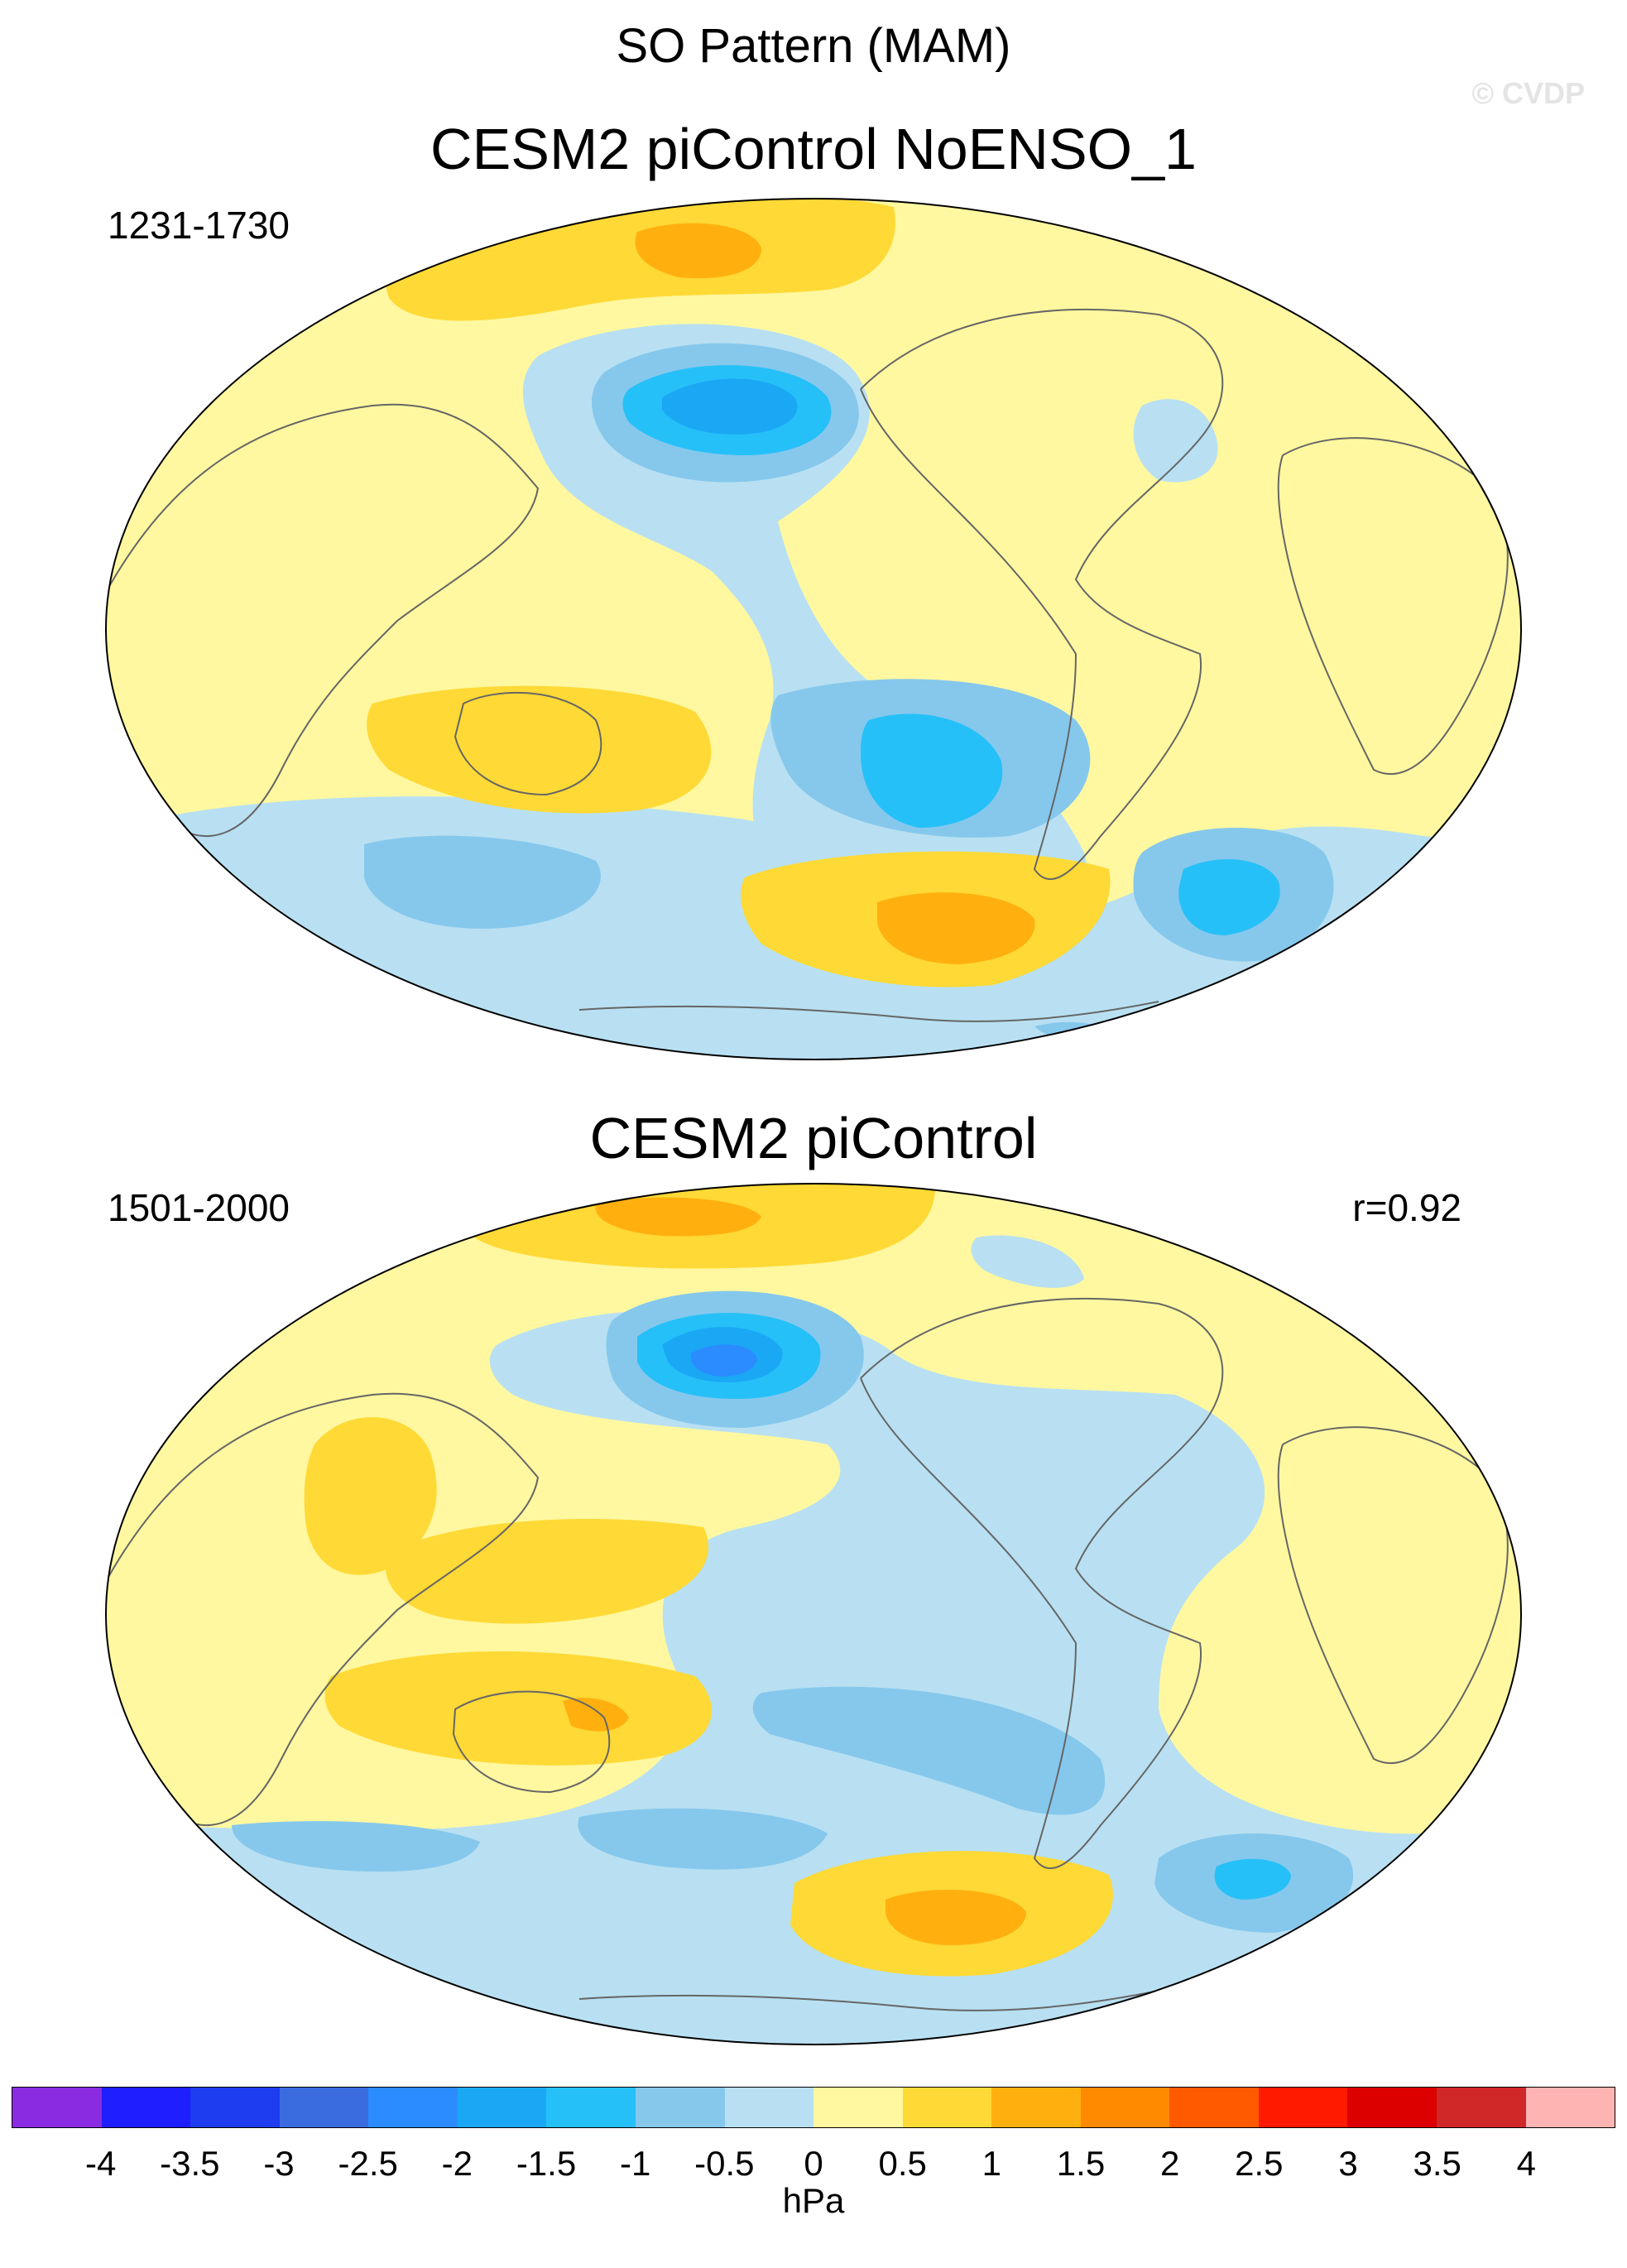  Describe the element at coordinates (546, 2163) in the screenshot. I see `colorbar-tick-label: -1.5` at that location.